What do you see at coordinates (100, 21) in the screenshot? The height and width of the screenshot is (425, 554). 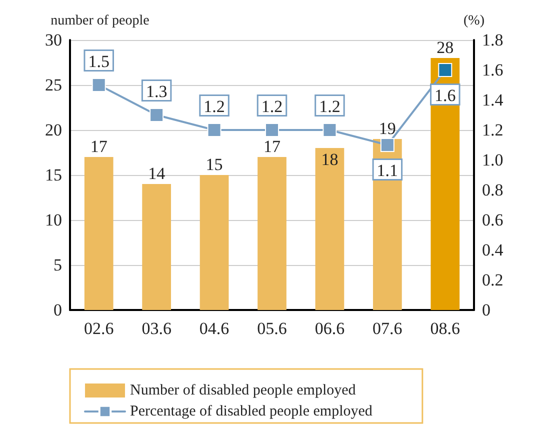 I see `y-axis-title: number of people` at bounding box center [100, 21].